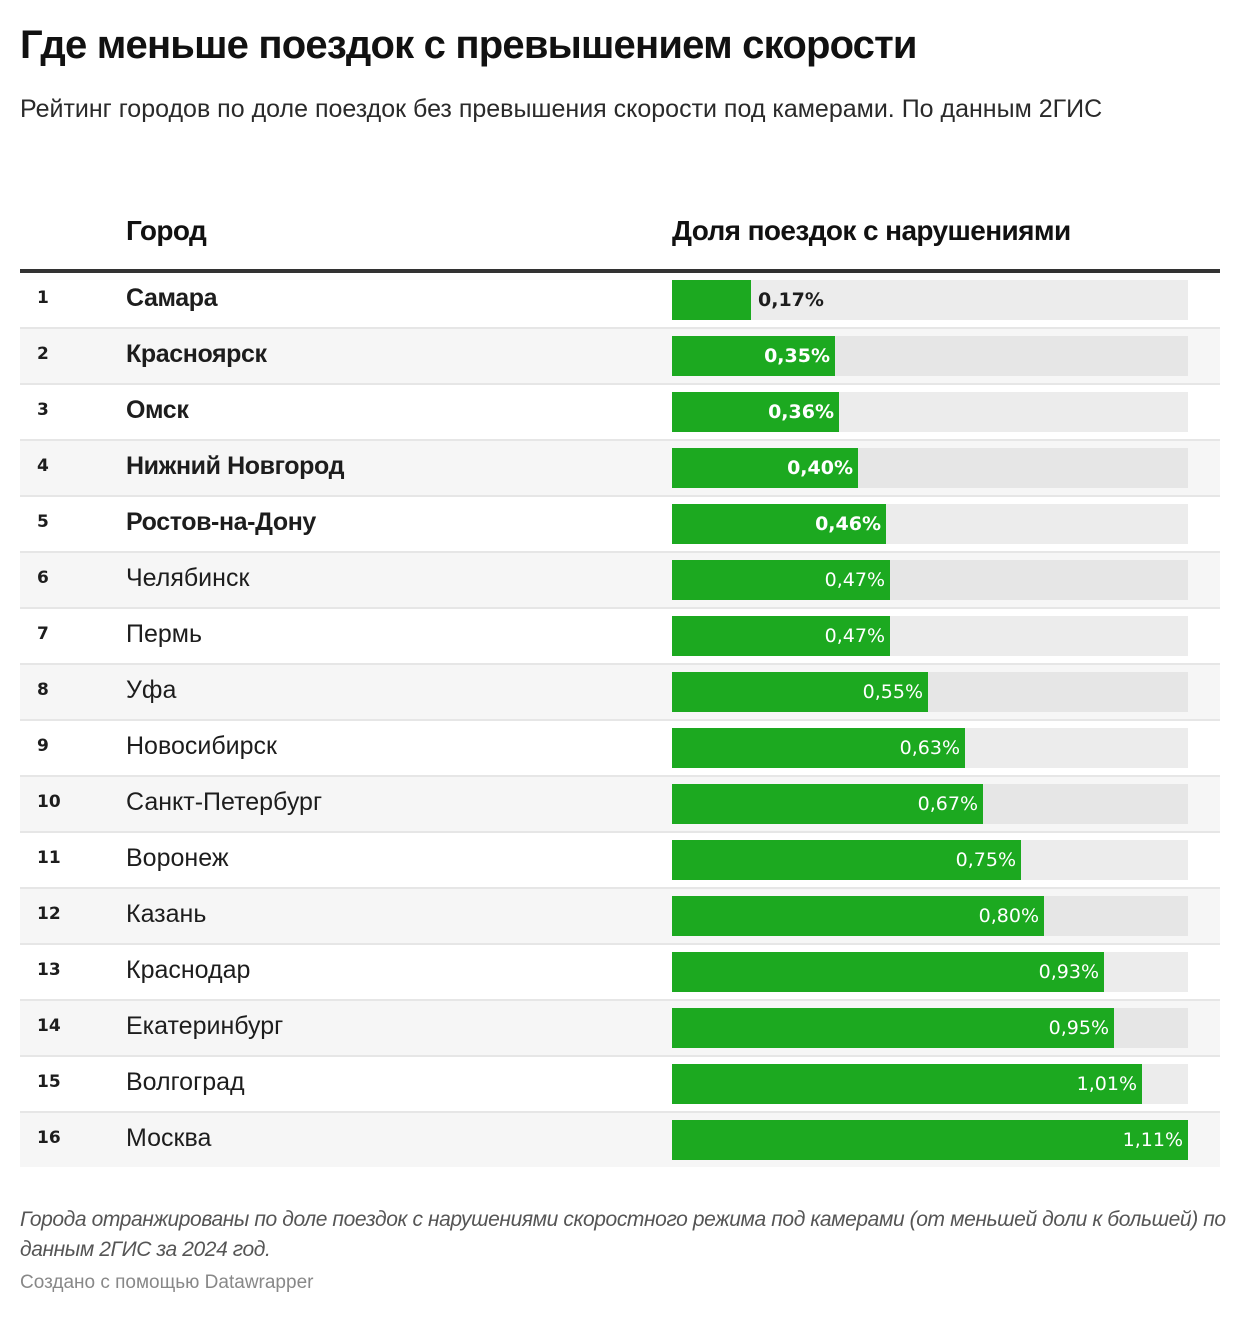  What do you see at coordinates (188, 970) in the screenshot?
I see `city-name: Краснодар` at bounding box center [188, 970].